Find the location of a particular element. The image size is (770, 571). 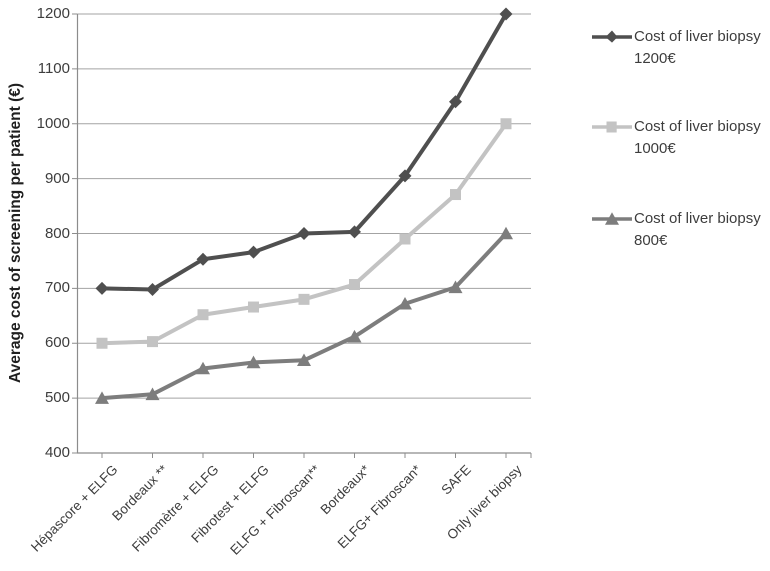

legend-label: Cost of liver biopsy 800€ is located at coordinates (697, 230).